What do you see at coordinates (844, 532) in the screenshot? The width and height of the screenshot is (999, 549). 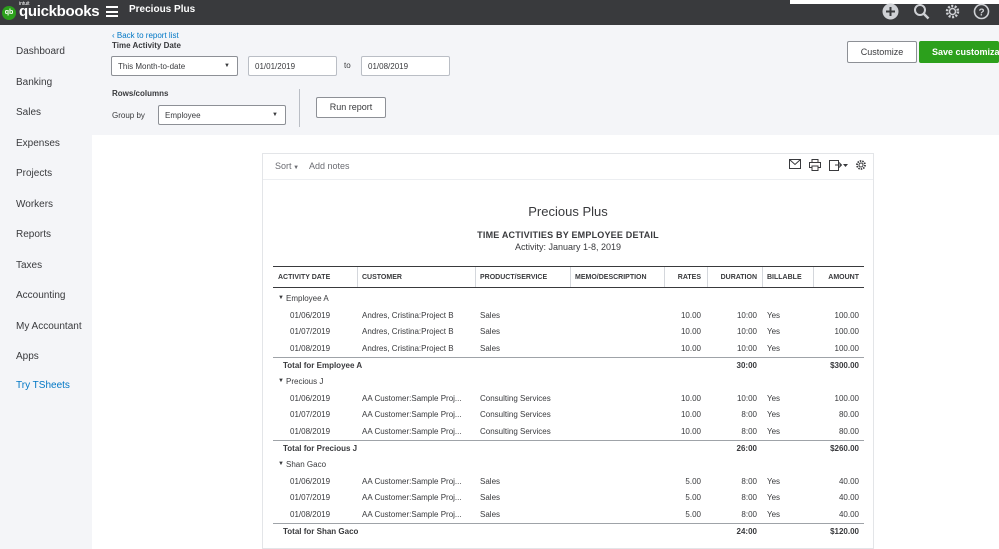 I see `total-amount: $120.00` at bounding box center [844, 532].